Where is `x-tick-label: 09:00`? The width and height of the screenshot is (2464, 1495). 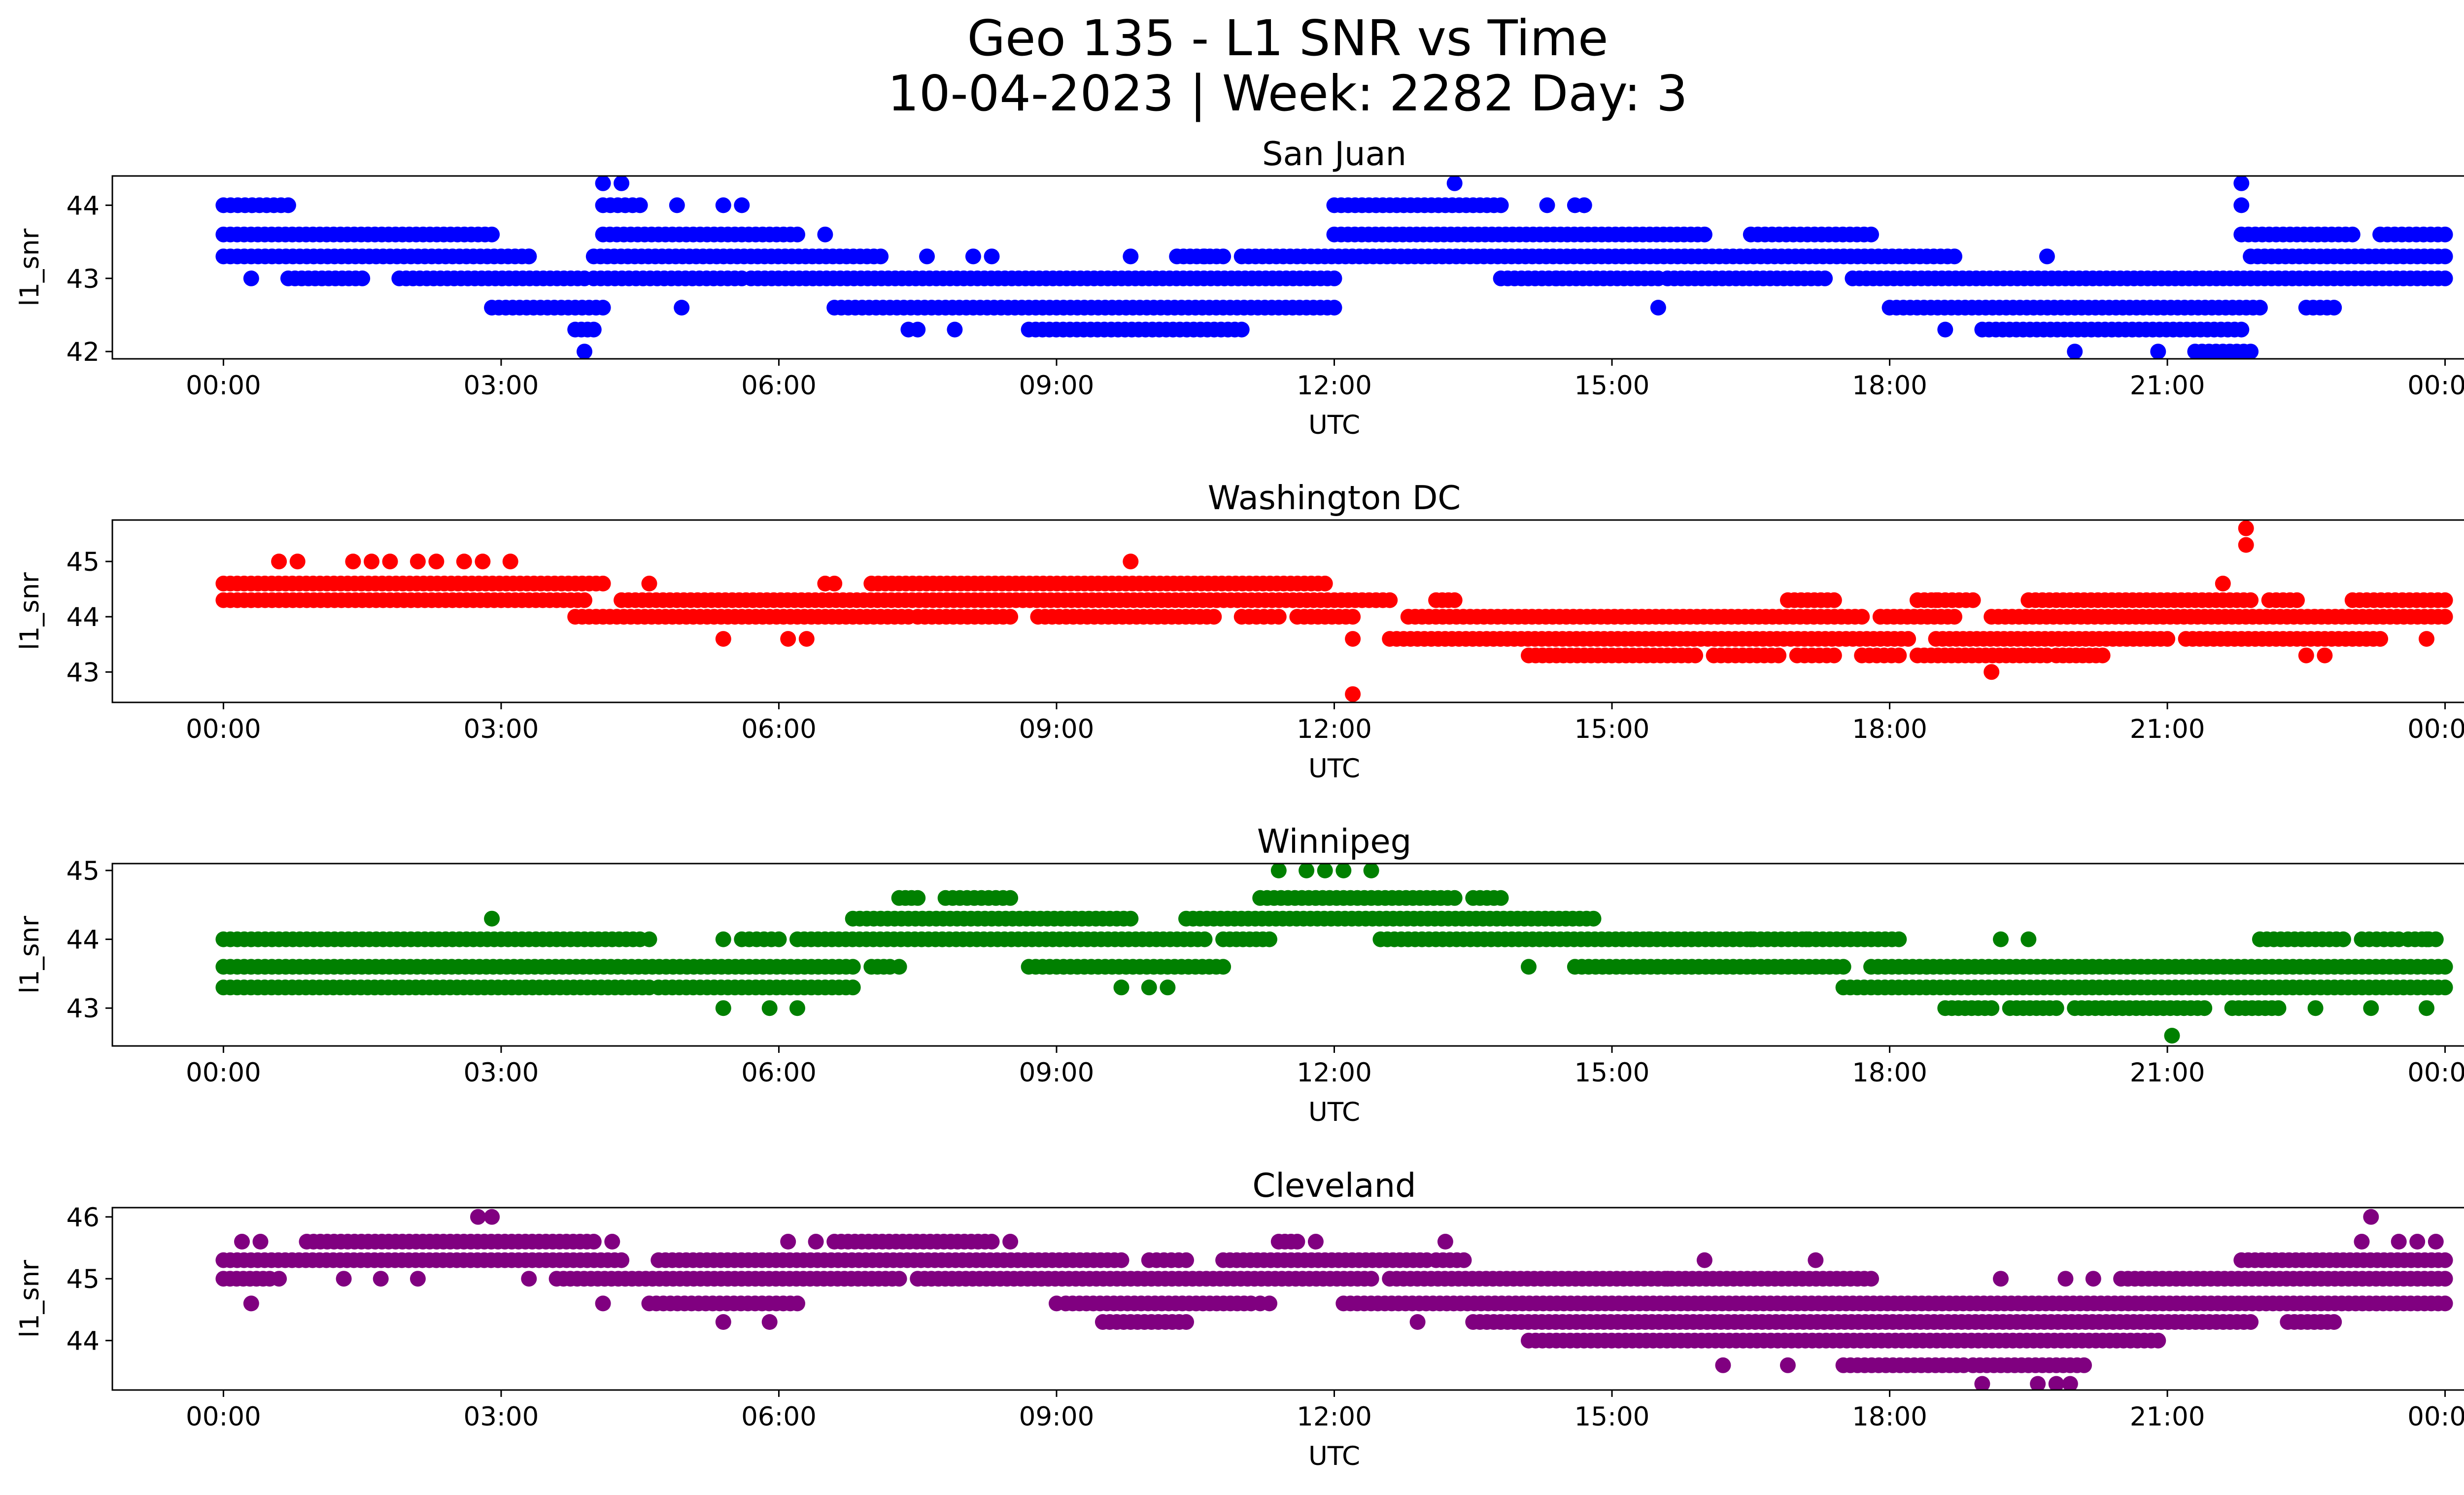
x-tick-label: 09:00 is located at coordinates (1057, 1073).